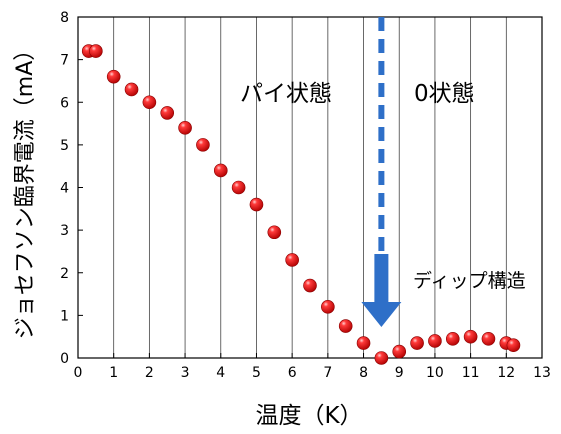 The height and width of the screenshot is (434, 561). I want to click on x-tick-label-1: 1, so click(113, 373).